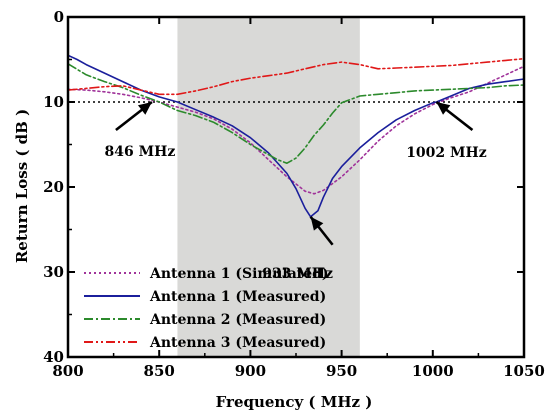 The image size is (555, 416). Describe the element at coordinates (341, 371) in the screenshot. I see `x-tick-label-950: 950` at that location.